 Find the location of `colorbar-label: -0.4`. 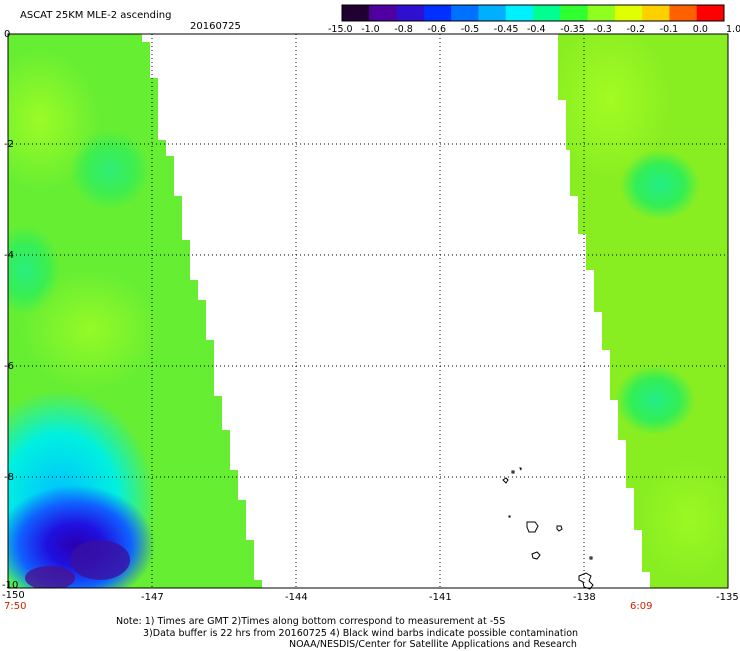

colorbar-label: -0.4 is located at coordinates (536, 29).